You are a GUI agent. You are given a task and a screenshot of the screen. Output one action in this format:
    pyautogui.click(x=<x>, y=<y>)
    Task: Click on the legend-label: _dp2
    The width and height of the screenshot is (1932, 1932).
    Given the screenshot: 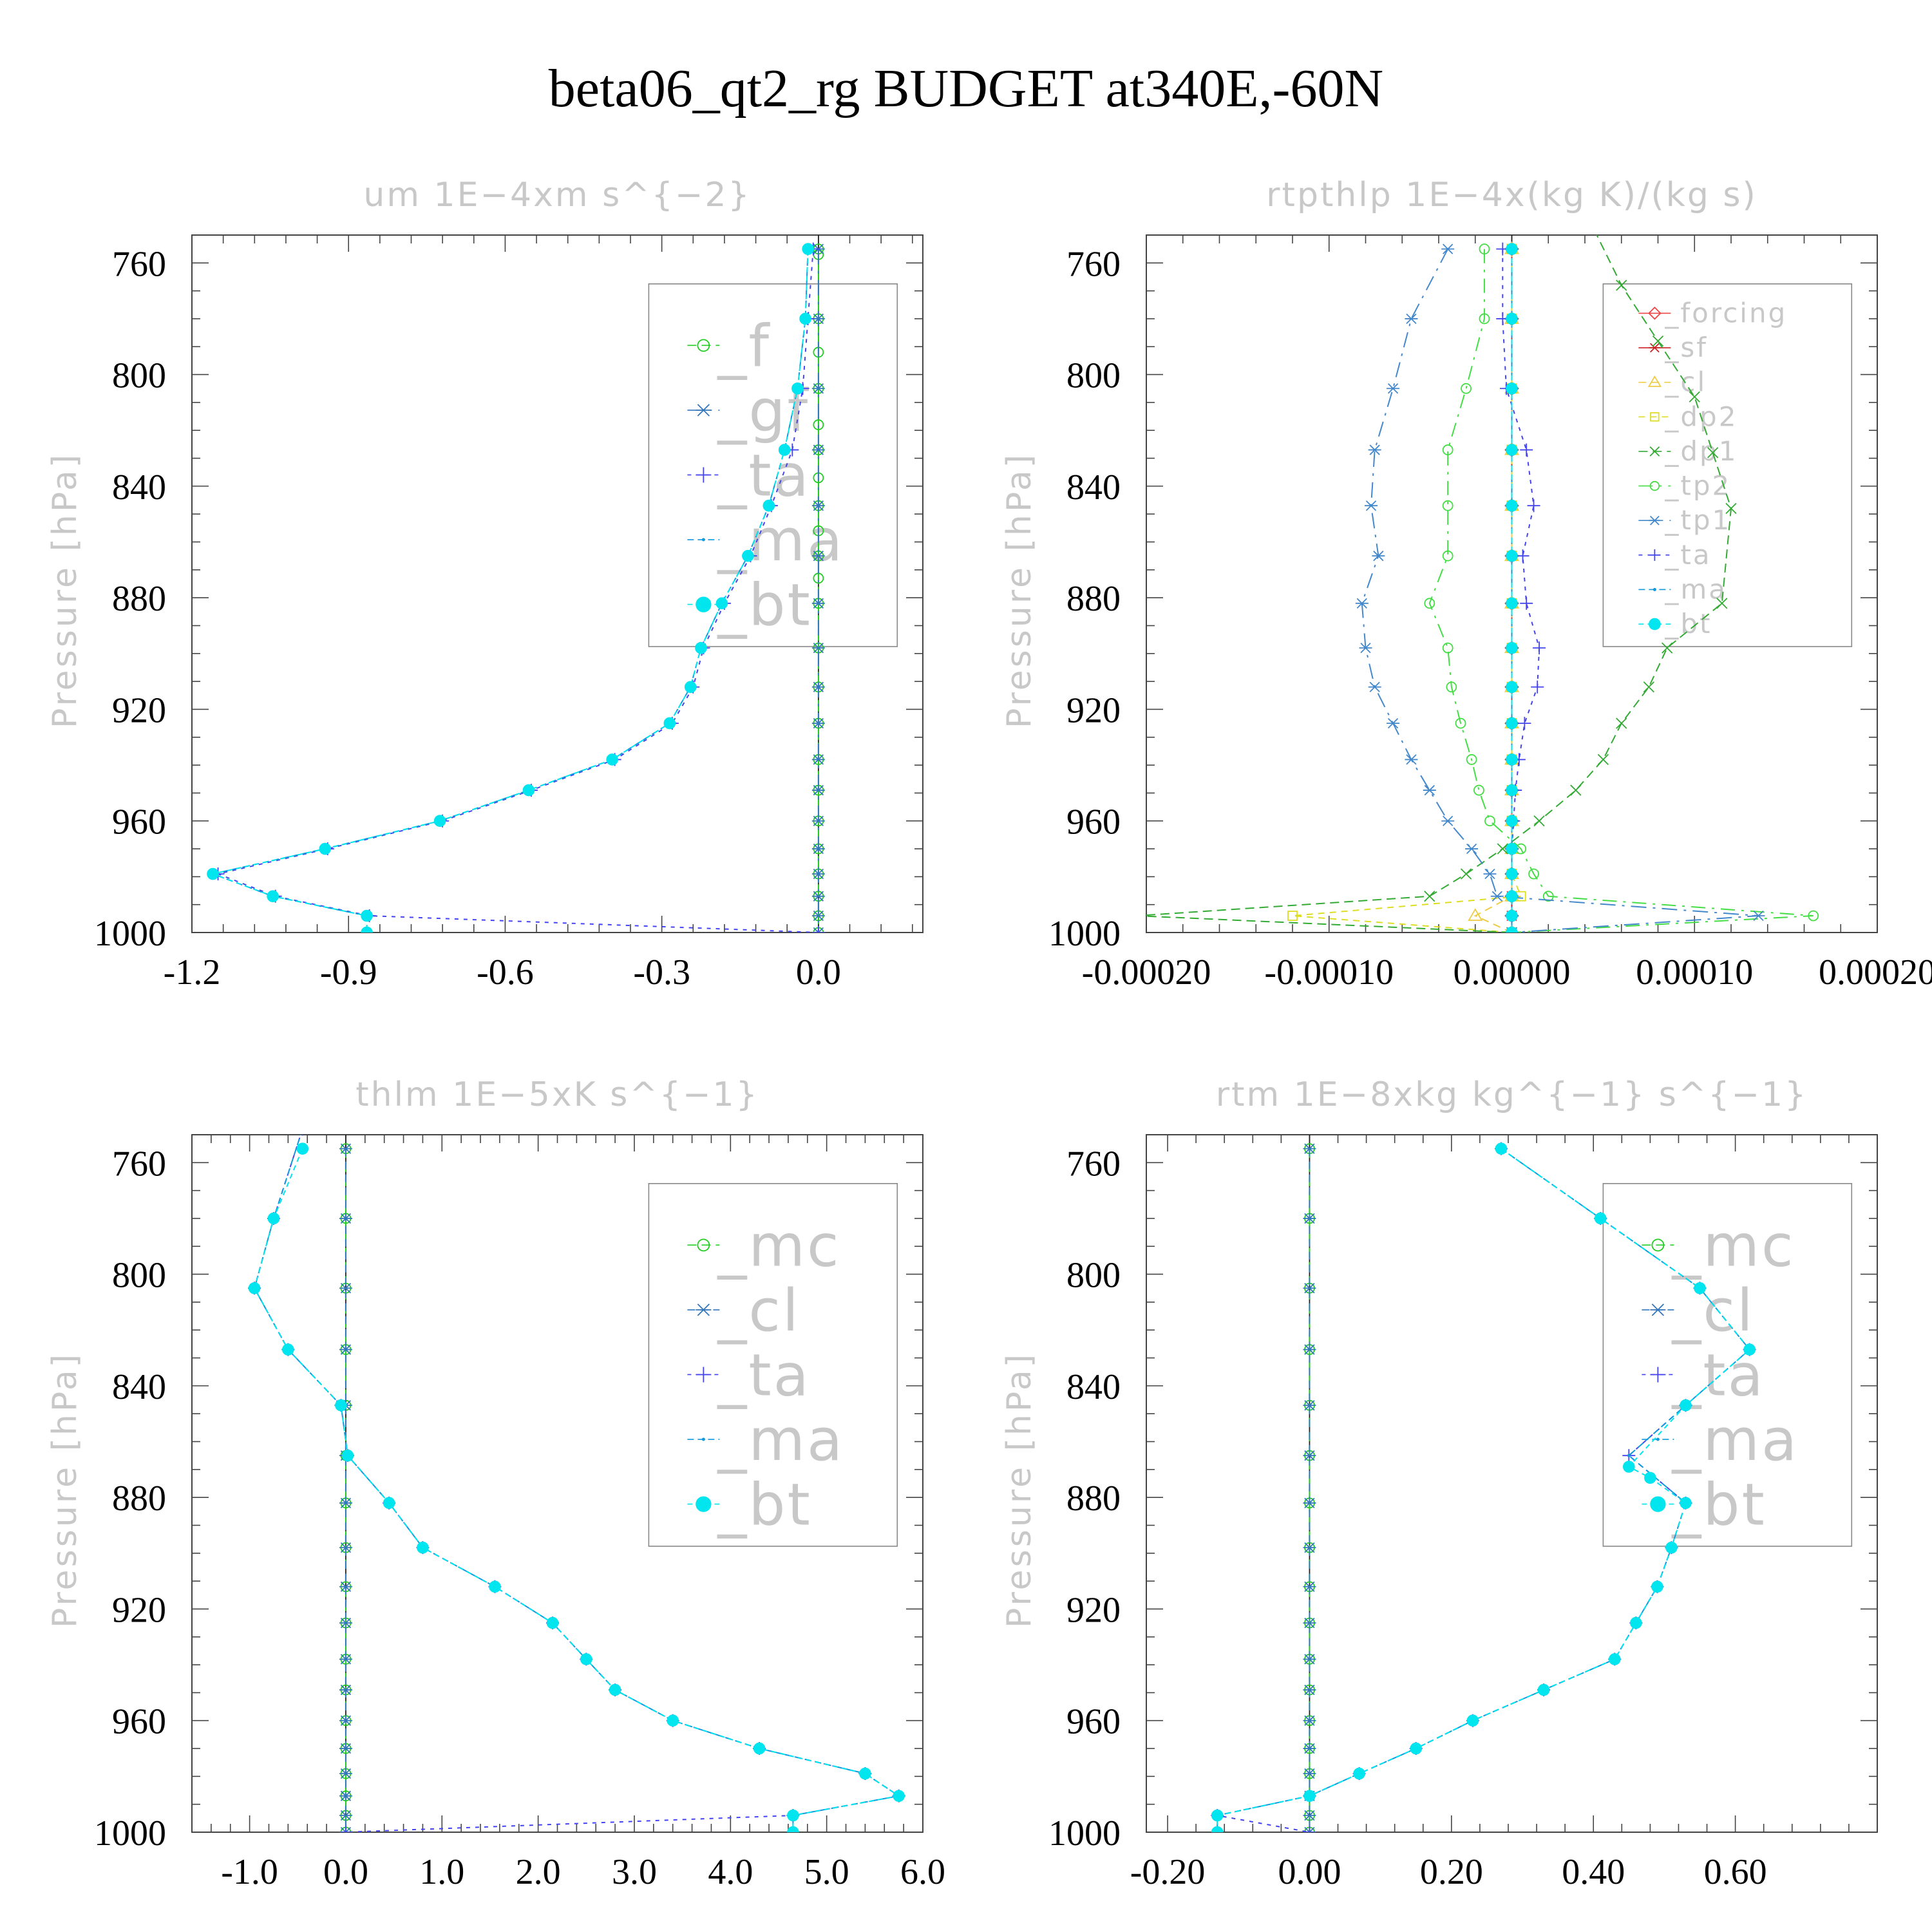 What is the action you would take?
    pyautogui.click(x=1701, y=416)
    